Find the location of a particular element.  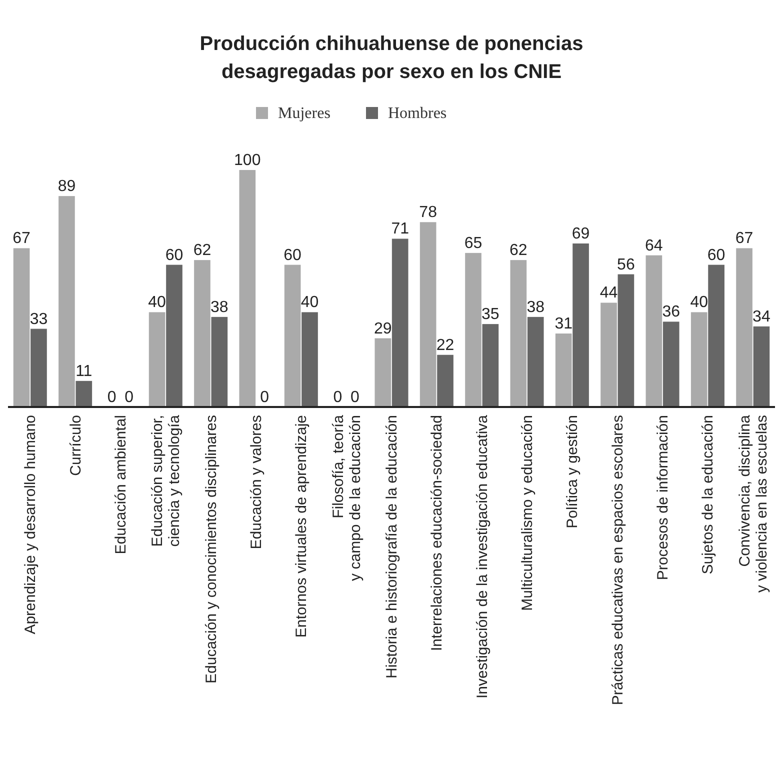

legend-label: Hombres is located at coordinates (417, 113).